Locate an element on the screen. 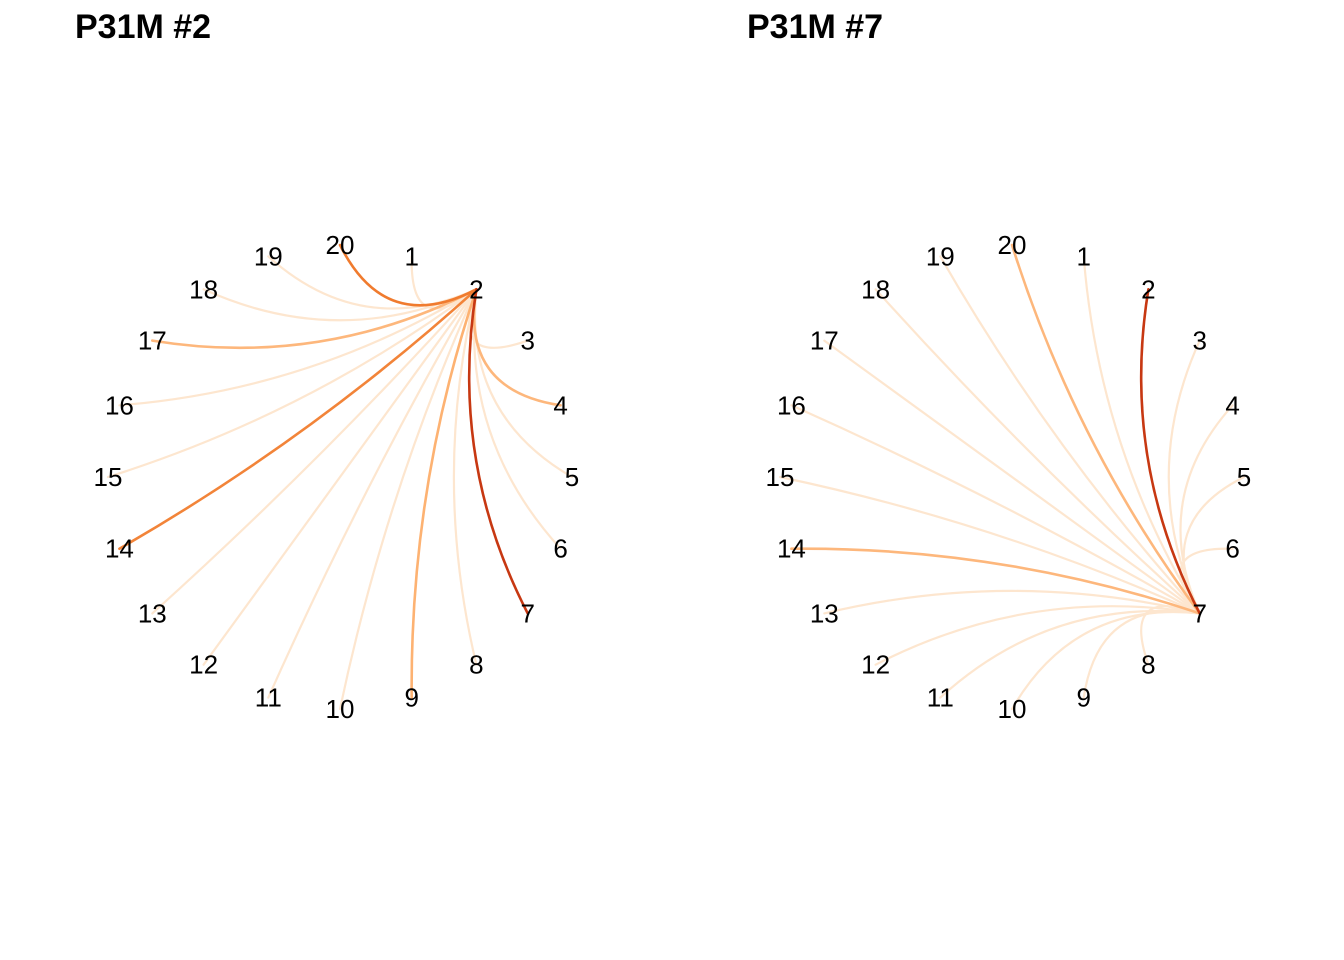  chart-title-right: P31M #7 is located at coordinates (815, 27).